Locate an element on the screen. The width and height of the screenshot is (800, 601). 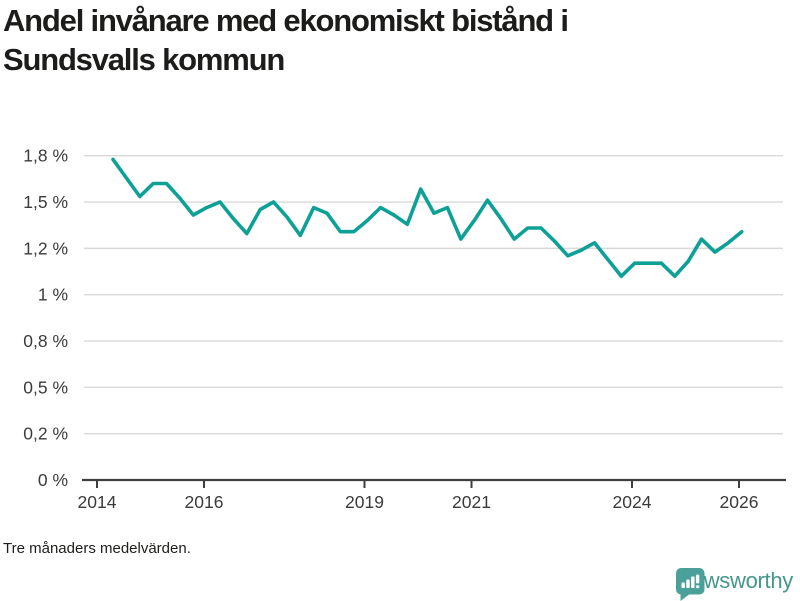
y-axis-tick-label: 0,2 % is located at coordinates (45, 434).